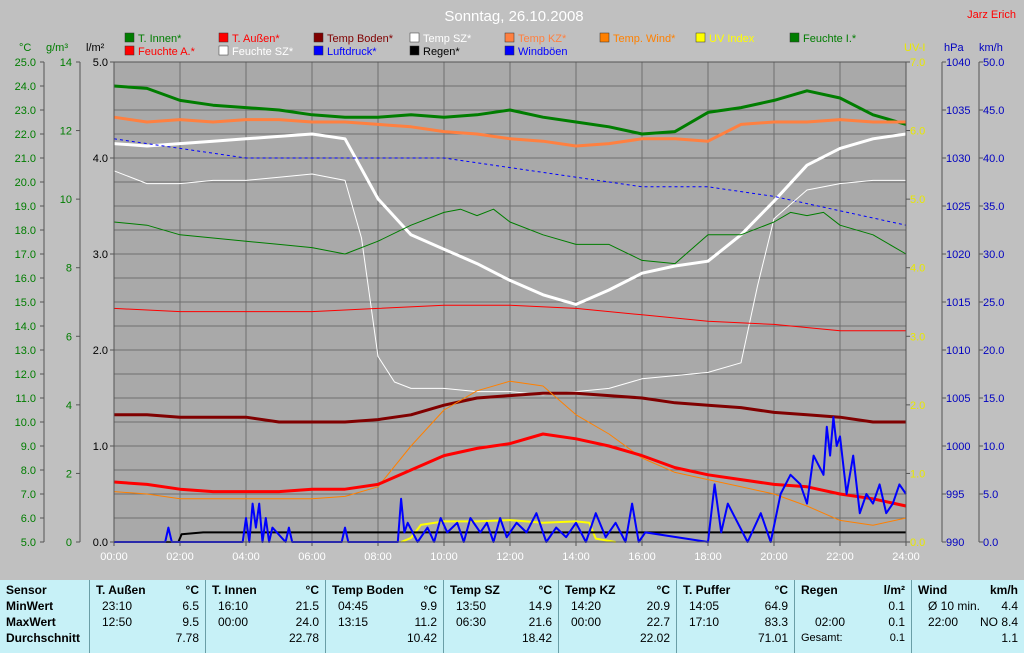 Image resolution: width=1024 pixels, height=653 pixels. What do you see at coordinates (998, 622) in the screenshot?
I see `wind-max-value: NO 8.4` at bounding box center [998, 622].